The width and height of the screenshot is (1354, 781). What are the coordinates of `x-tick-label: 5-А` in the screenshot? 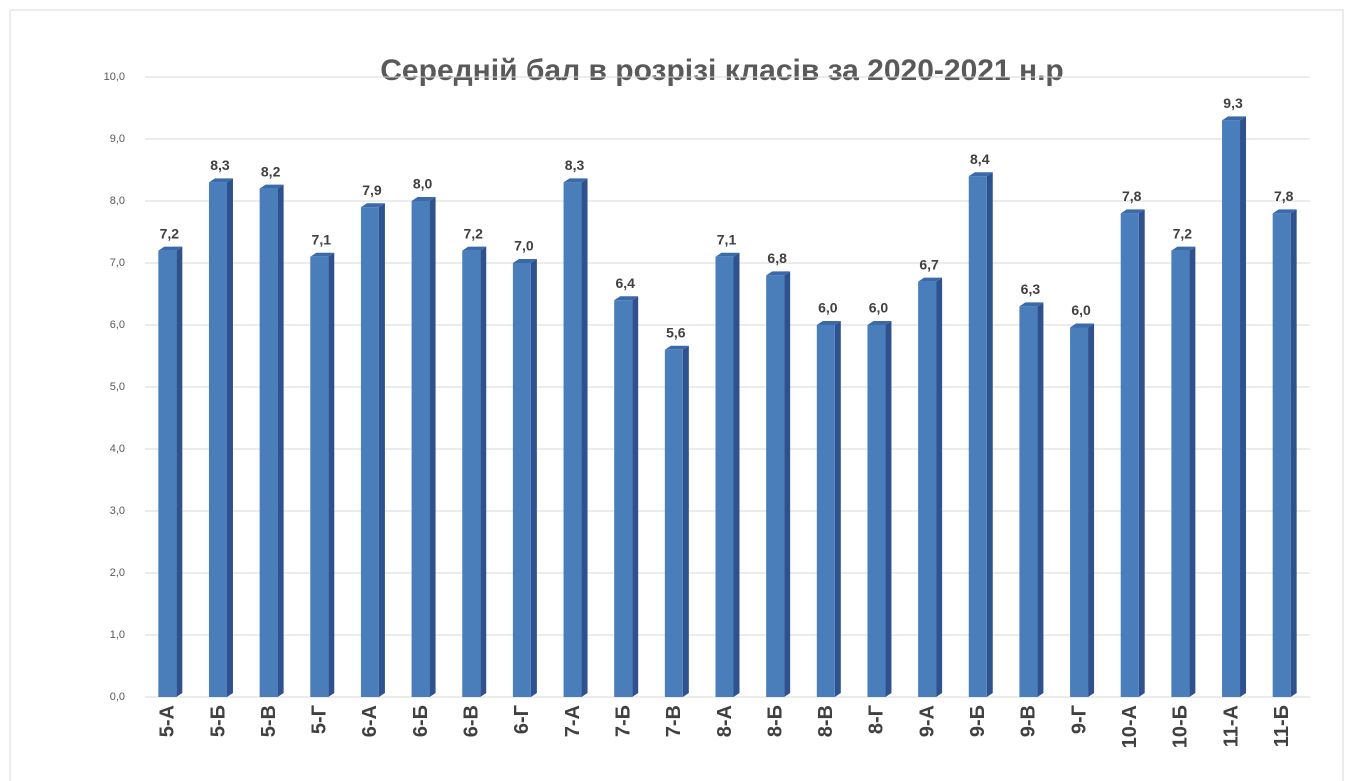 It's located at (168, 721).